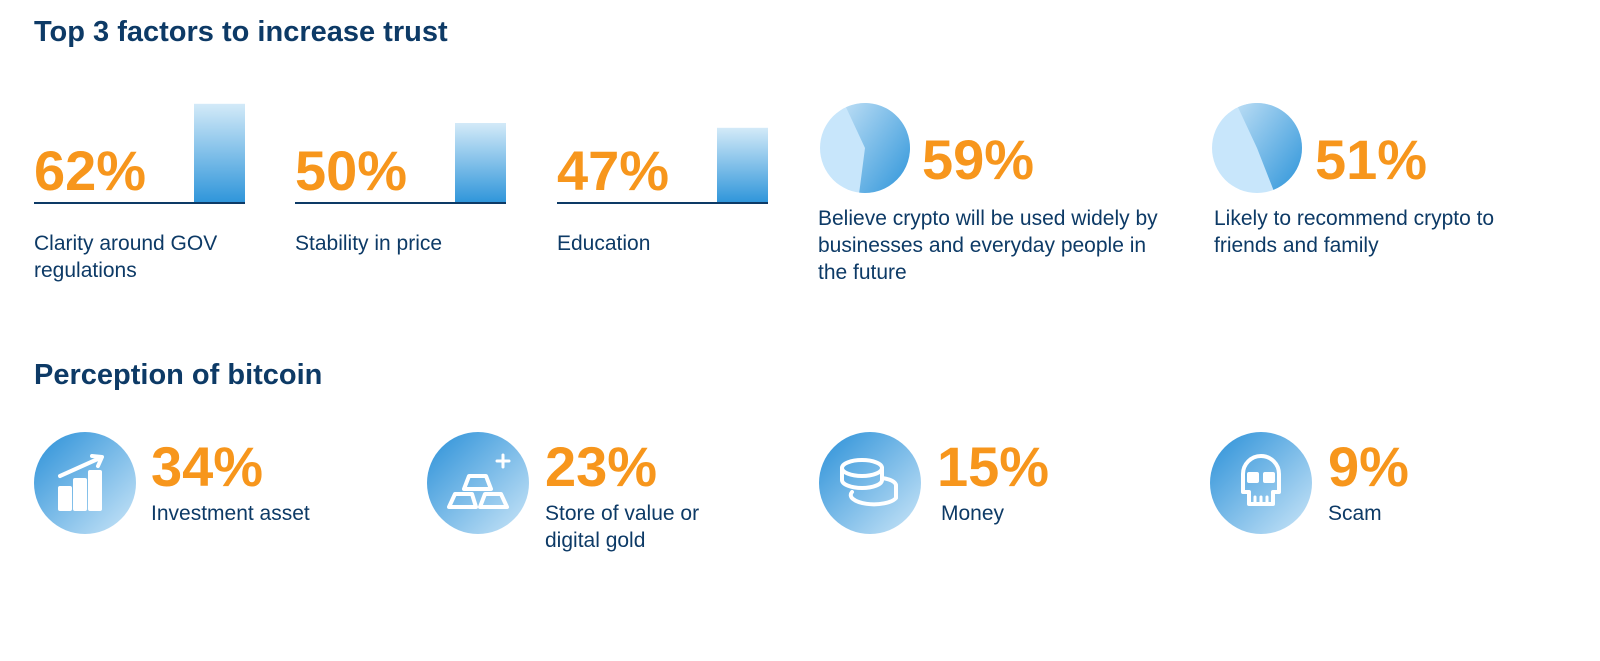 Image resolution: width=1600 pixels, height=661 pixels. Describe the element at coordinates (207, 466) in the screenshot. I see `percent: 34%` at that location.